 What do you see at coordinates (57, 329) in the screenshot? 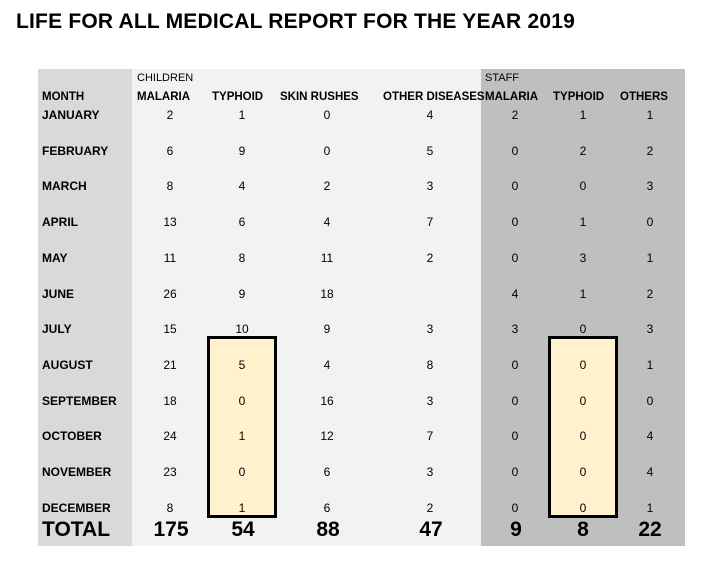
I see `month-label: JULY` at bounding box center [57, 329].